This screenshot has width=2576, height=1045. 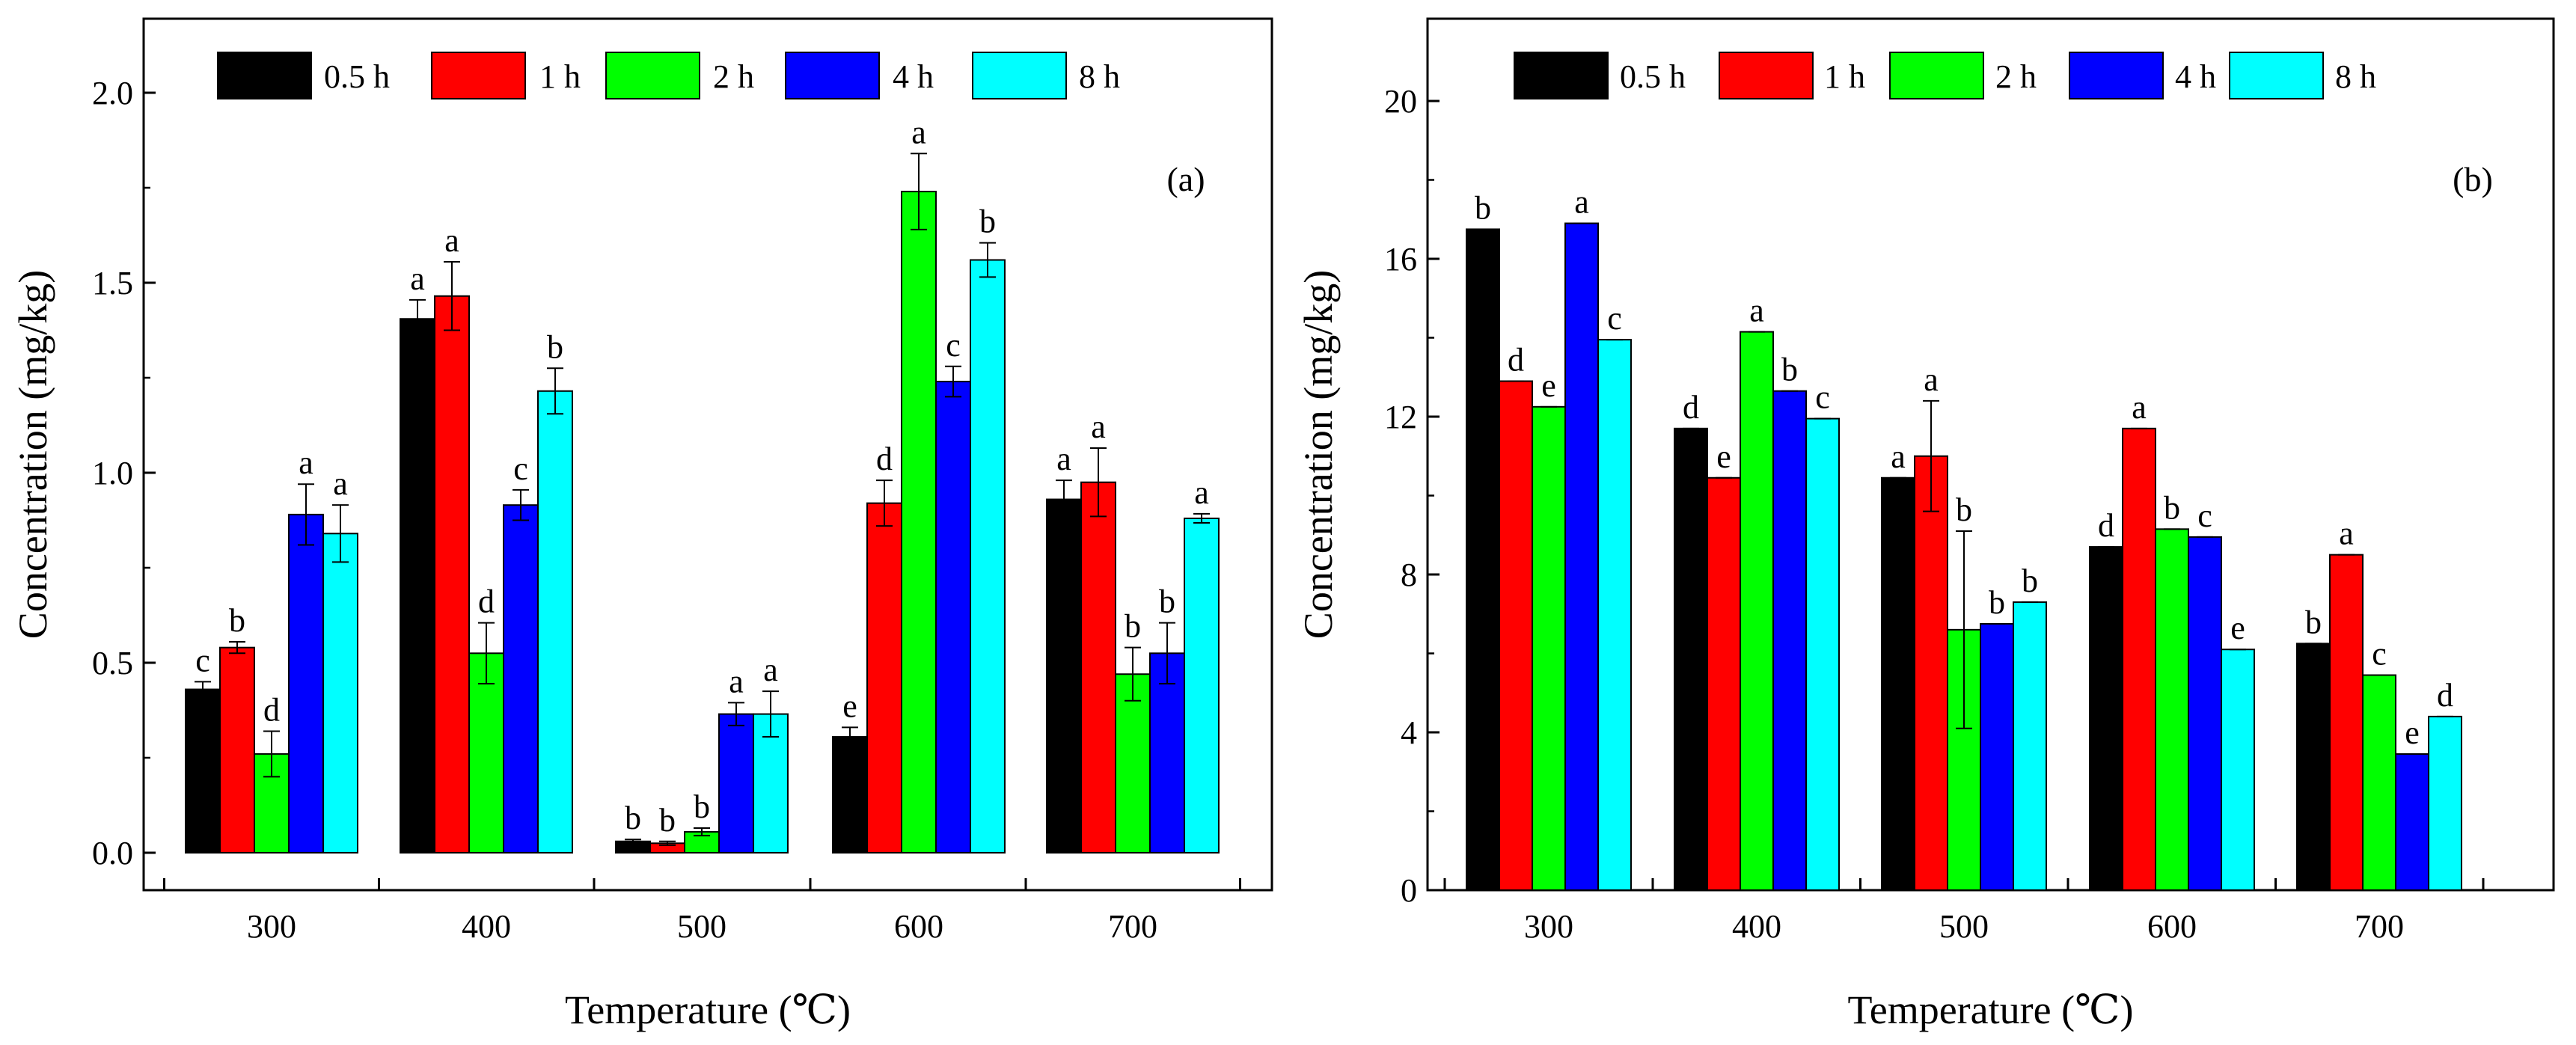 I want to click on panel-label: (a), so click(x=1185, y=179).